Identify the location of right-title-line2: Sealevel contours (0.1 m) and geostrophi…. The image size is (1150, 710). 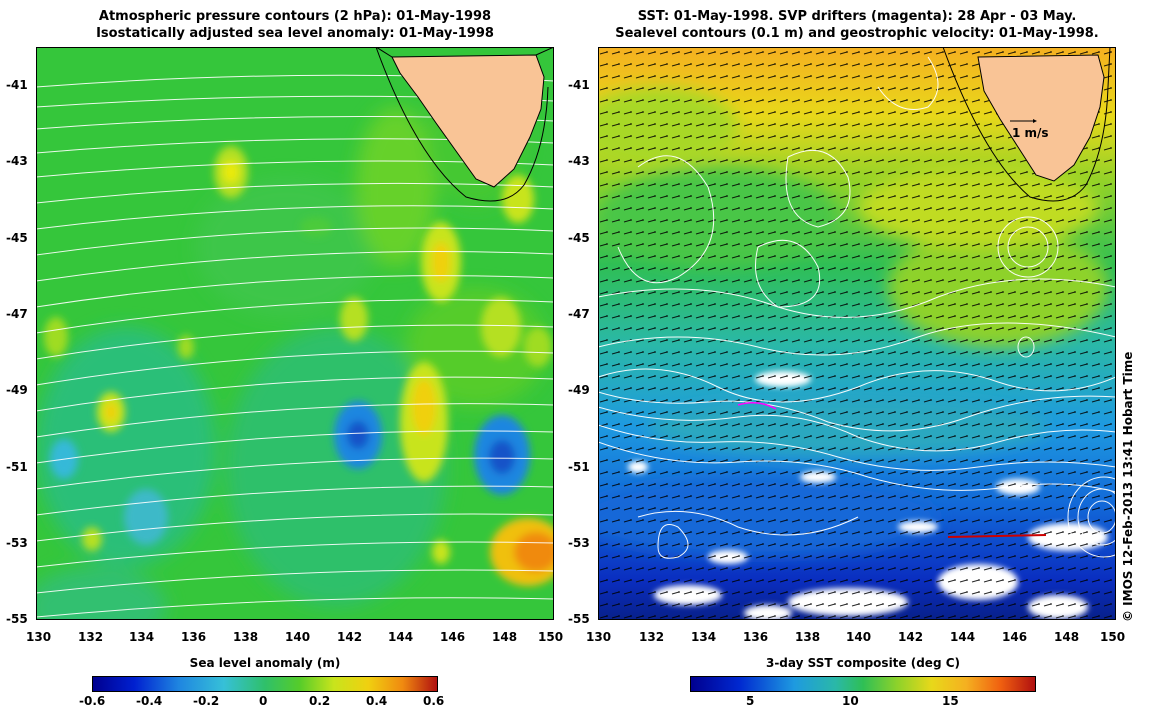
(857, 33).